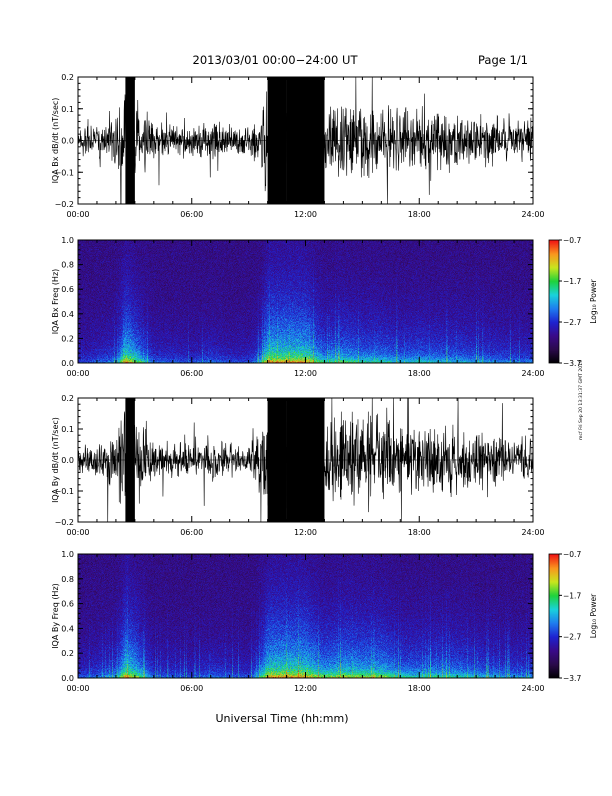 This screenshot has height=796, width=612. What do you see at coordinates (572, 554) in the screenshot?
I see `panel-4-colorbar-tick-label: −0.7` at bounding box center [572, 554].